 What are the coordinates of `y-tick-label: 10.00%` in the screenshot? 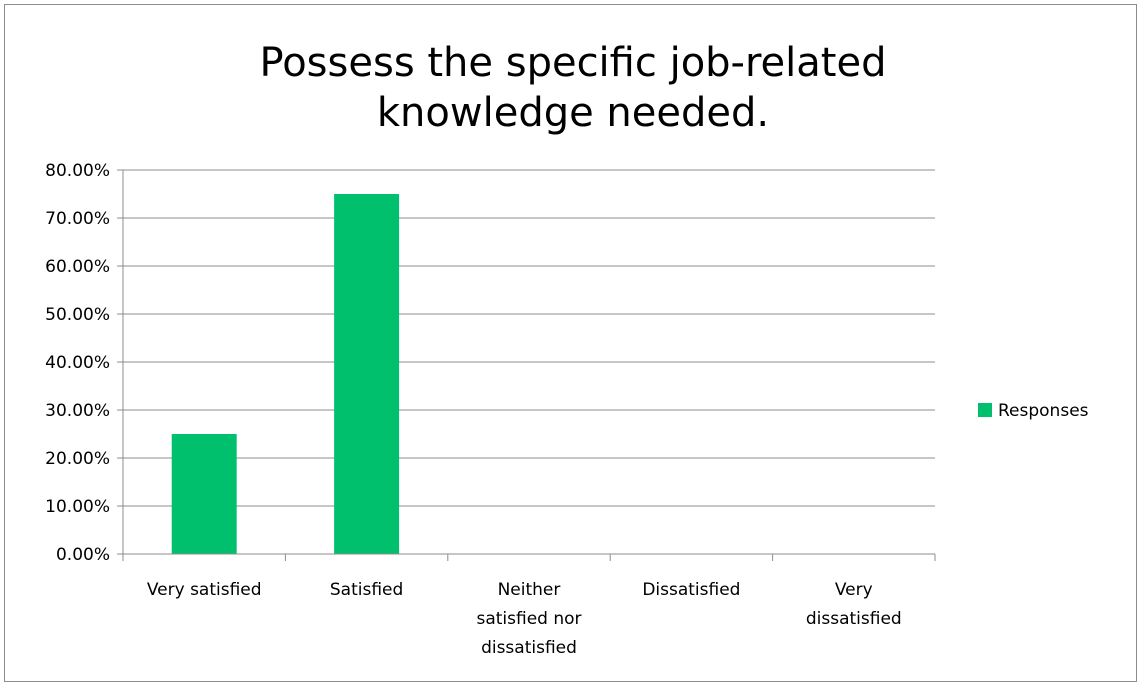 It's located at (77, 507).